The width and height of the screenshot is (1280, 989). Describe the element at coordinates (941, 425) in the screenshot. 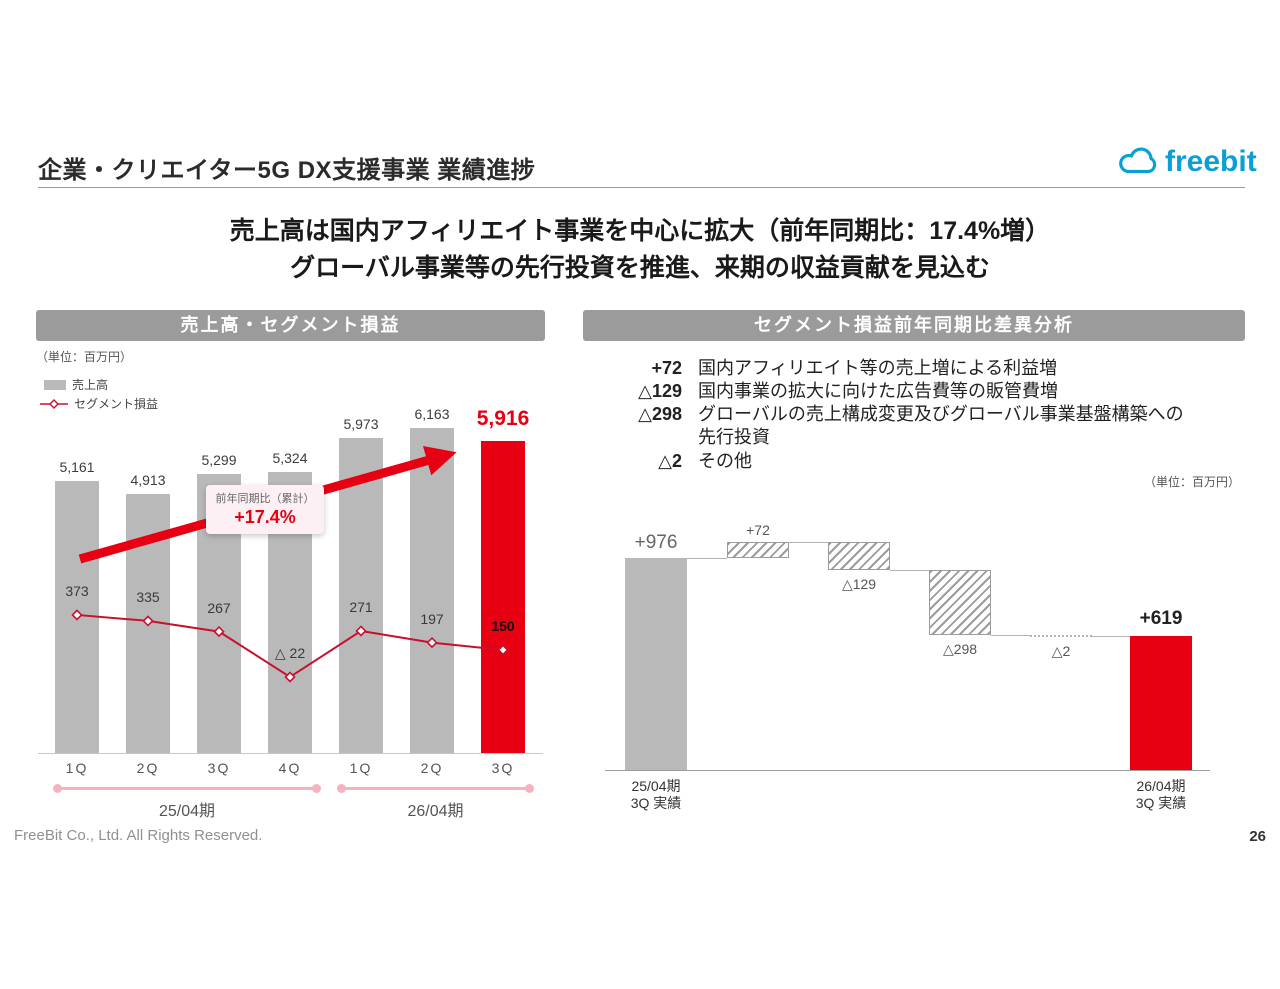

I see `bullet-desc: グローバルの売上構成変更及びグローバル事業基盤構築への先行投資` at that location.